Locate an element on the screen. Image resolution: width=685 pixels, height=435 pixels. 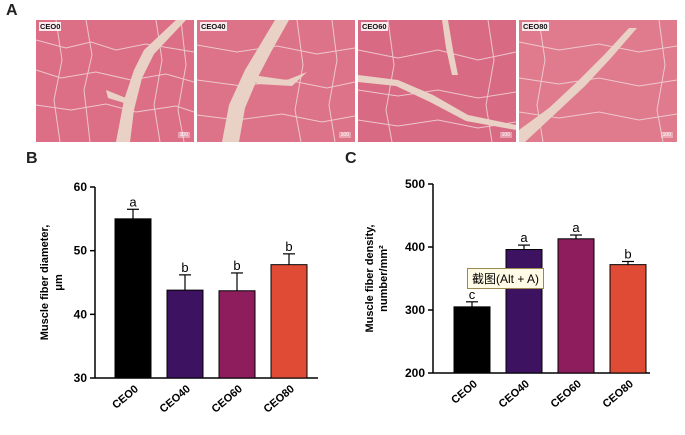
micrograph-label: CEO40 is located at coordinates (213, 26).